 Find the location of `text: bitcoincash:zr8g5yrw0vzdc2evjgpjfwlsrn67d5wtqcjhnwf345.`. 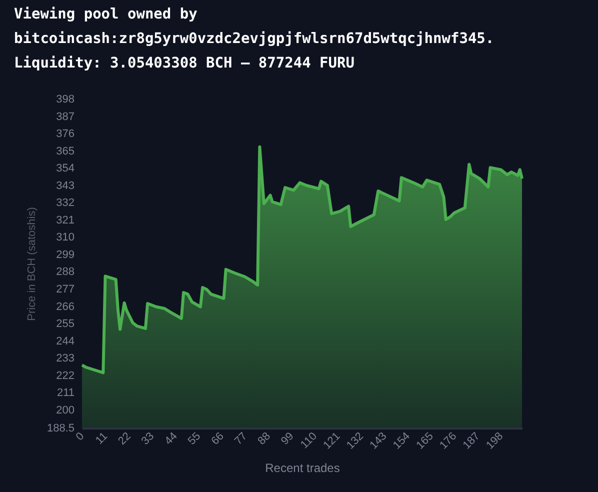

text: bitcoincash:zr8g5yrw0vzdc2evjgpjfwlsrn67d5wtqcjhnwf345. is located at coordinates (254, 39).